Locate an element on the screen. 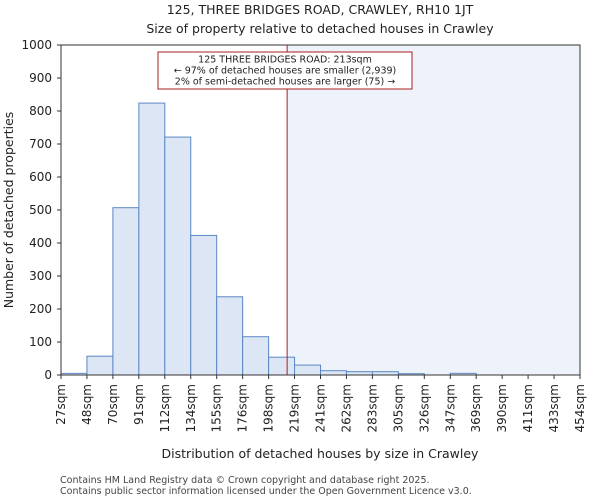 The width and height of the screenshot is (600, 500). y-tick-label: 100 is located at coordinates (40, 342).